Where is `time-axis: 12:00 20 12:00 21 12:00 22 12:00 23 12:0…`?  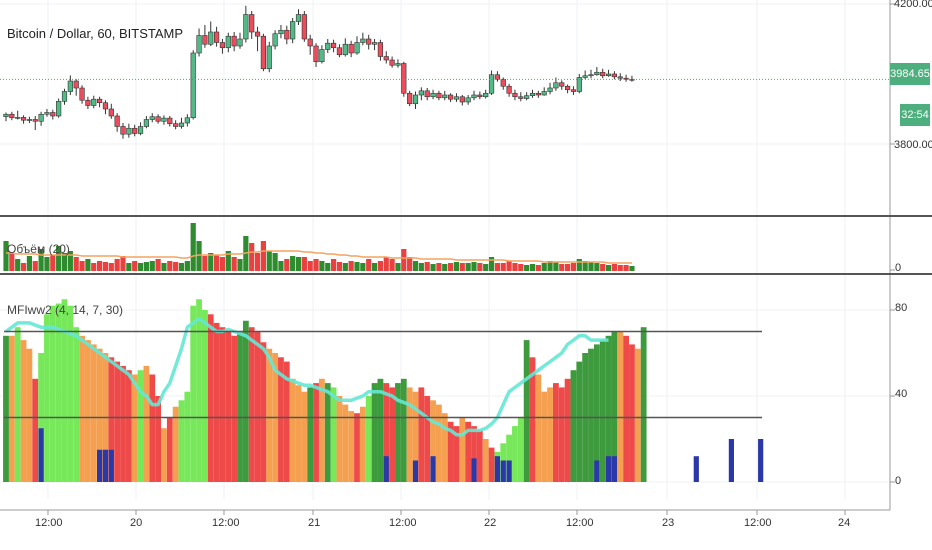 time-axis: 12:00 20 12:00 21 12:00 22 12:00 23 12:0… is located at coordinates (445, 530).